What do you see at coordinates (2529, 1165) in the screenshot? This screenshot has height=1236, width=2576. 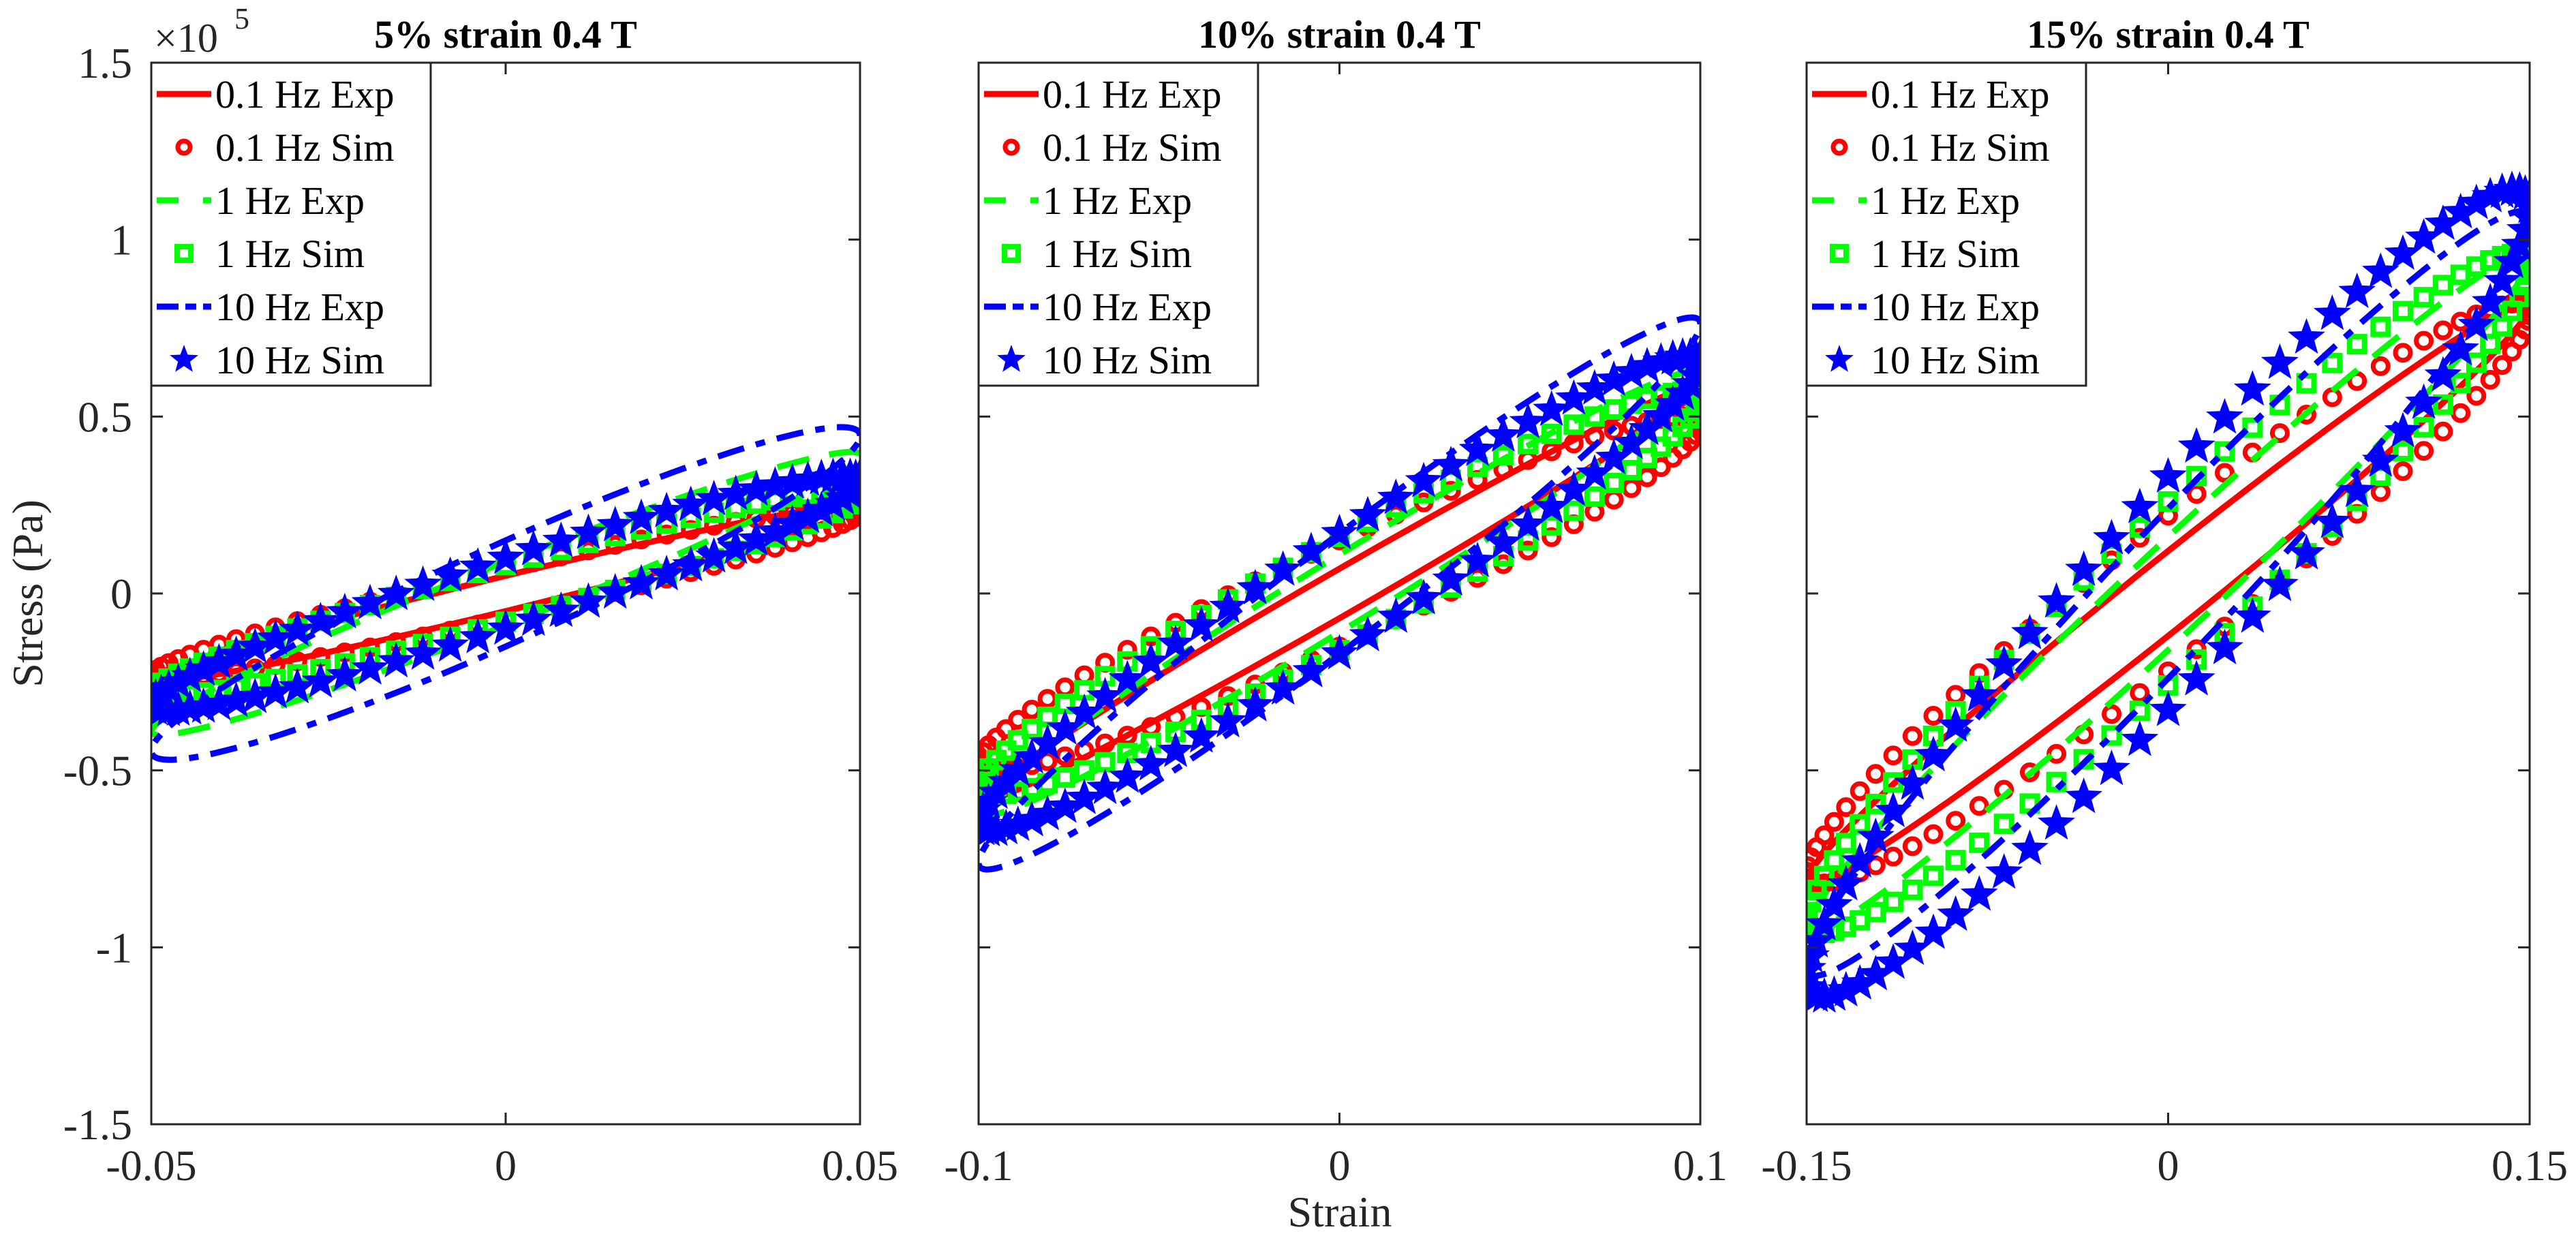 I see `x-tick-label: 0.15` at bounding box center [2529, 1165].